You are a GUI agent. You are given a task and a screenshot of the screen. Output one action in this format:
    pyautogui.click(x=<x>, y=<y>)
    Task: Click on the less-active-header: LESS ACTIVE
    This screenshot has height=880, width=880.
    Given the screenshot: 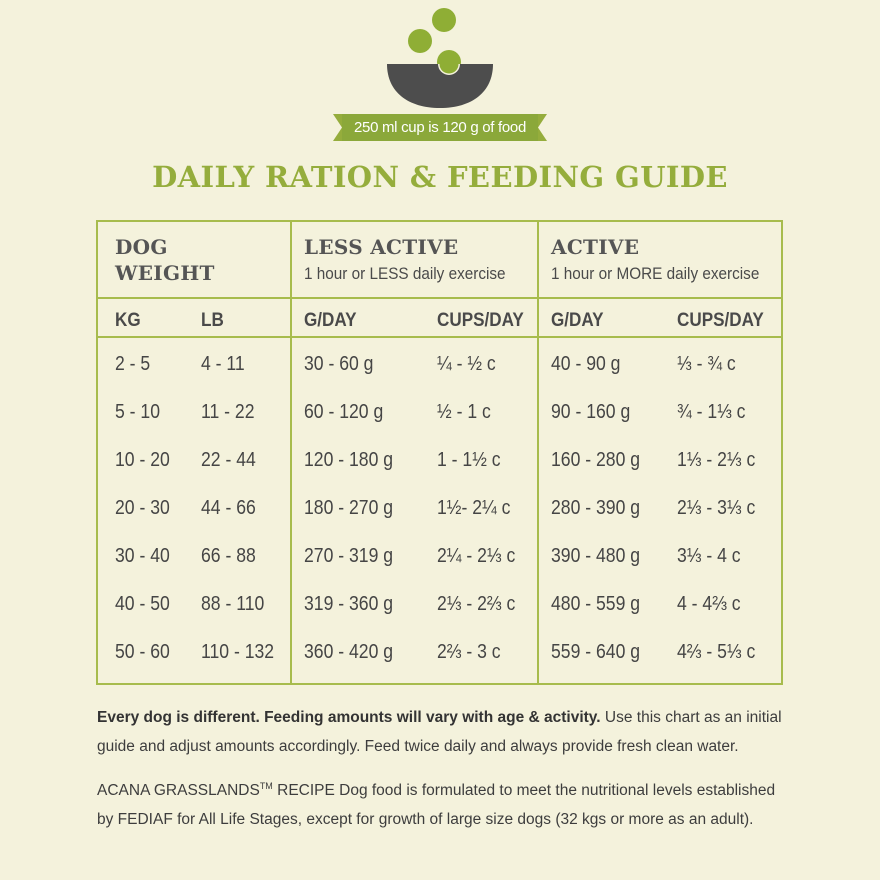 What is the action you would take?
    pyautogui.click(x=381, y=247)
    